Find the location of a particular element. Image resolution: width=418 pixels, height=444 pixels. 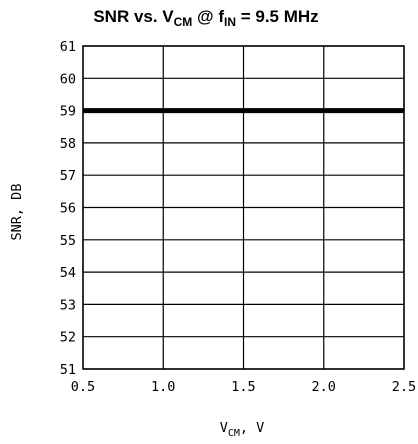

y-tick-label: 56 is located at coordinates (68, 209).